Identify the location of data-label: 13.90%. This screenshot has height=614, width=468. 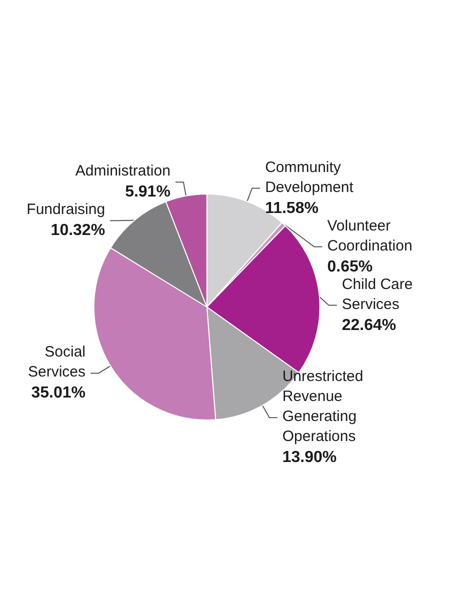
(309, 457).